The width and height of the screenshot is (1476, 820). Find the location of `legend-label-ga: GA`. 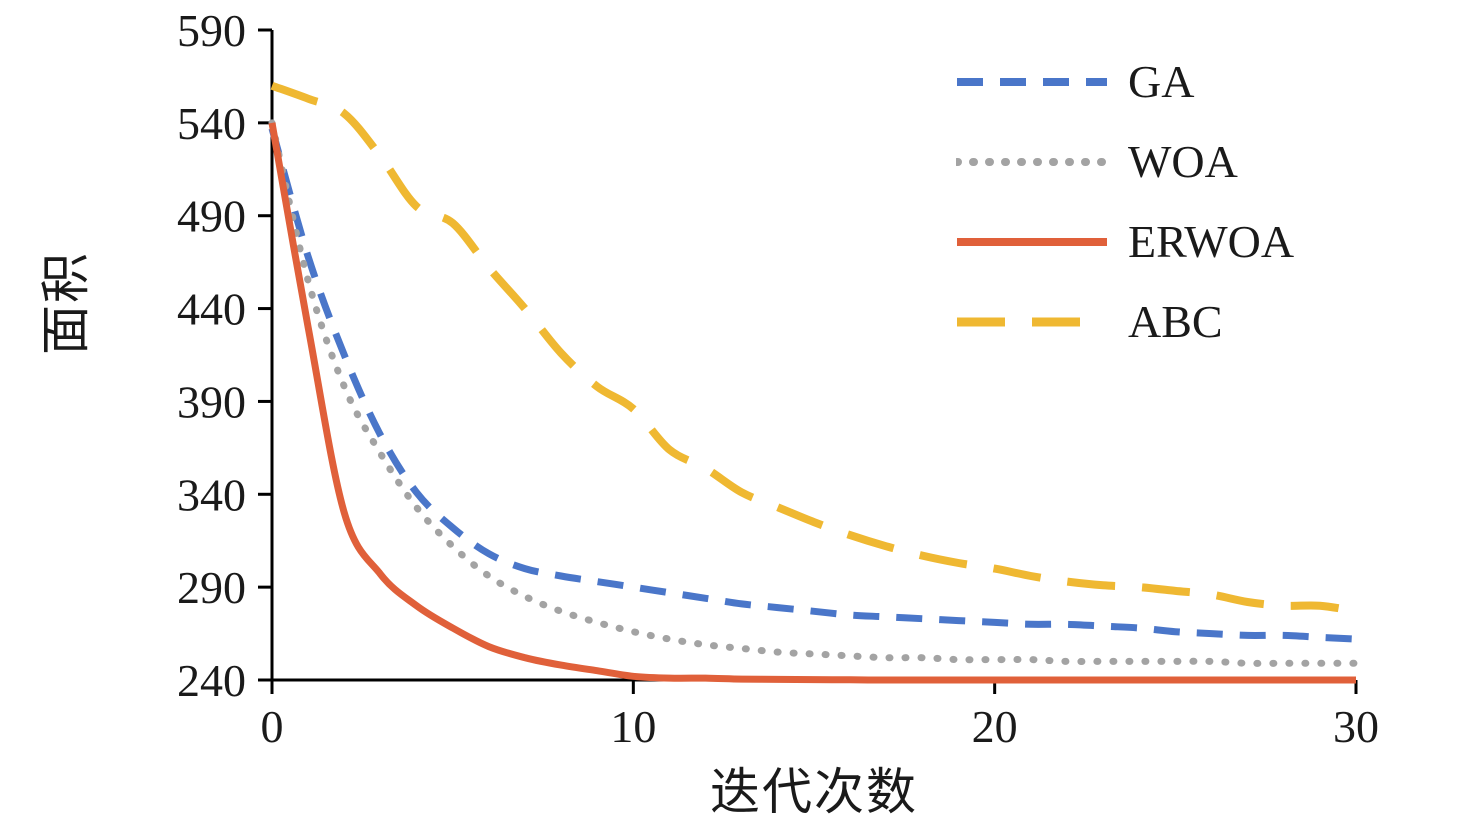

legend-label-ga: GA is located at coordinates (1161, 81).